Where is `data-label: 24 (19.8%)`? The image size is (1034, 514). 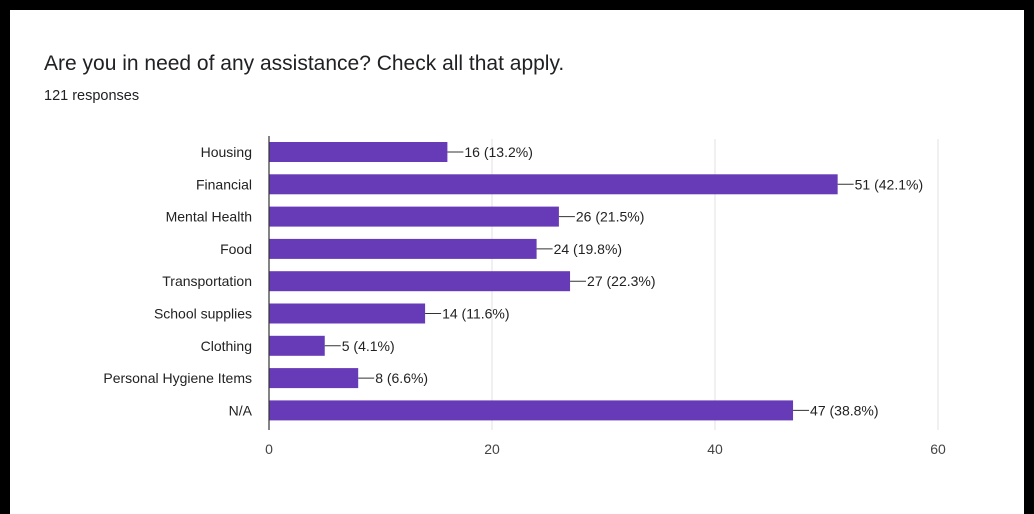
data-label: 24 (19.8%) is located at coordinates (588, 249).